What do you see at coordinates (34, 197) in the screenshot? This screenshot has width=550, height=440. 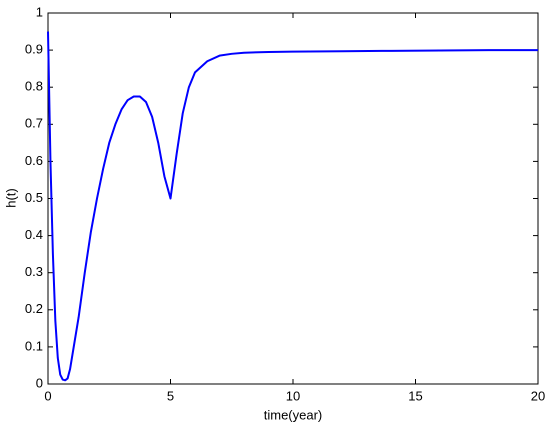 I see `y-tick-label: 0.5` at bounding box center [34, 197].